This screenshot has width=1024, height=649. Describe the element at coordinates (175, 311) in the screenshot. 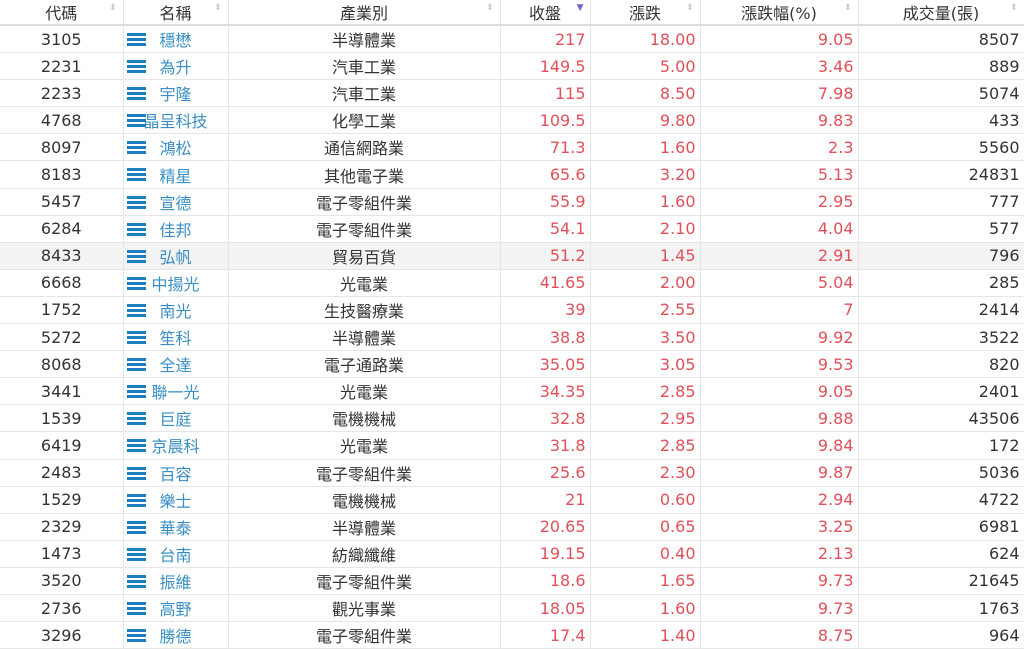

I see `stock-name-link: 南光` at that location.